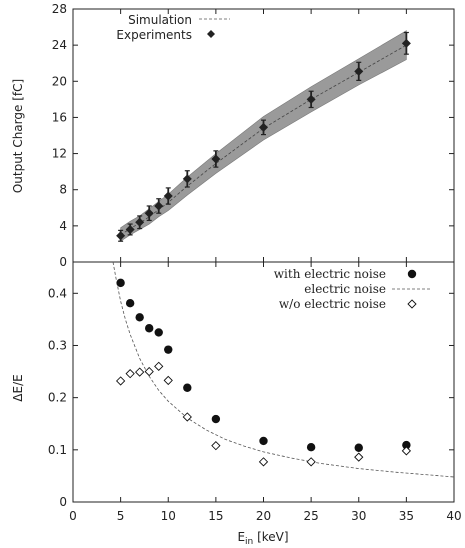  I want to click on bottom-x-tick-label: 25, so click(310, 516).